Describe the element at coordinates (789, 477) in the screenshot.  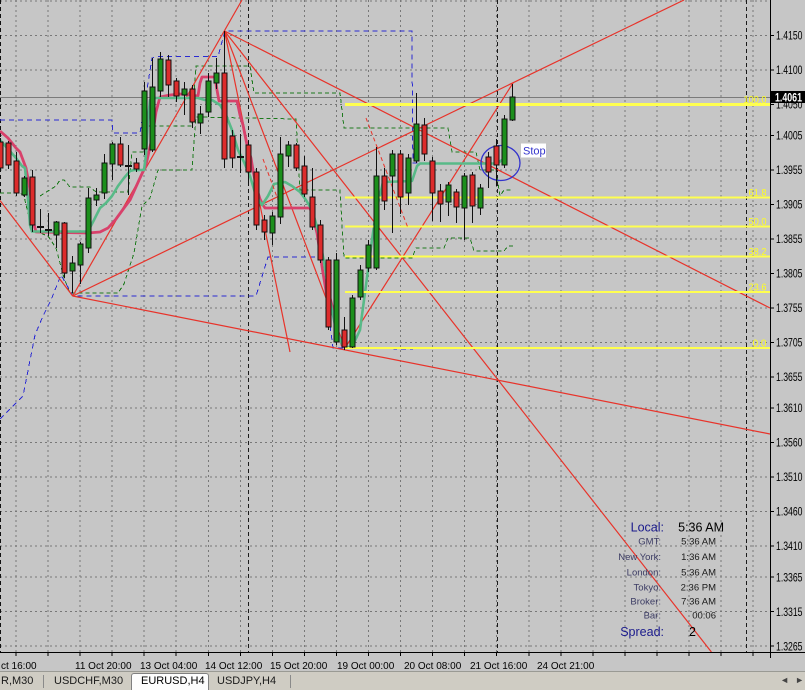
I see `svg-text: 1.3510` at that location.